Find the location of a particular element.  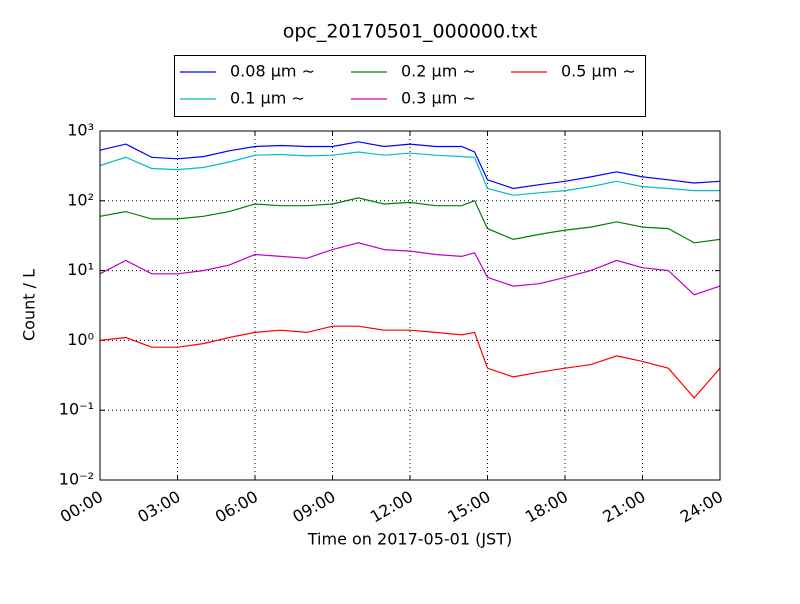

x-axis-label: Time on 2017-05-01 (JST) is located at coordinates (409, 539).